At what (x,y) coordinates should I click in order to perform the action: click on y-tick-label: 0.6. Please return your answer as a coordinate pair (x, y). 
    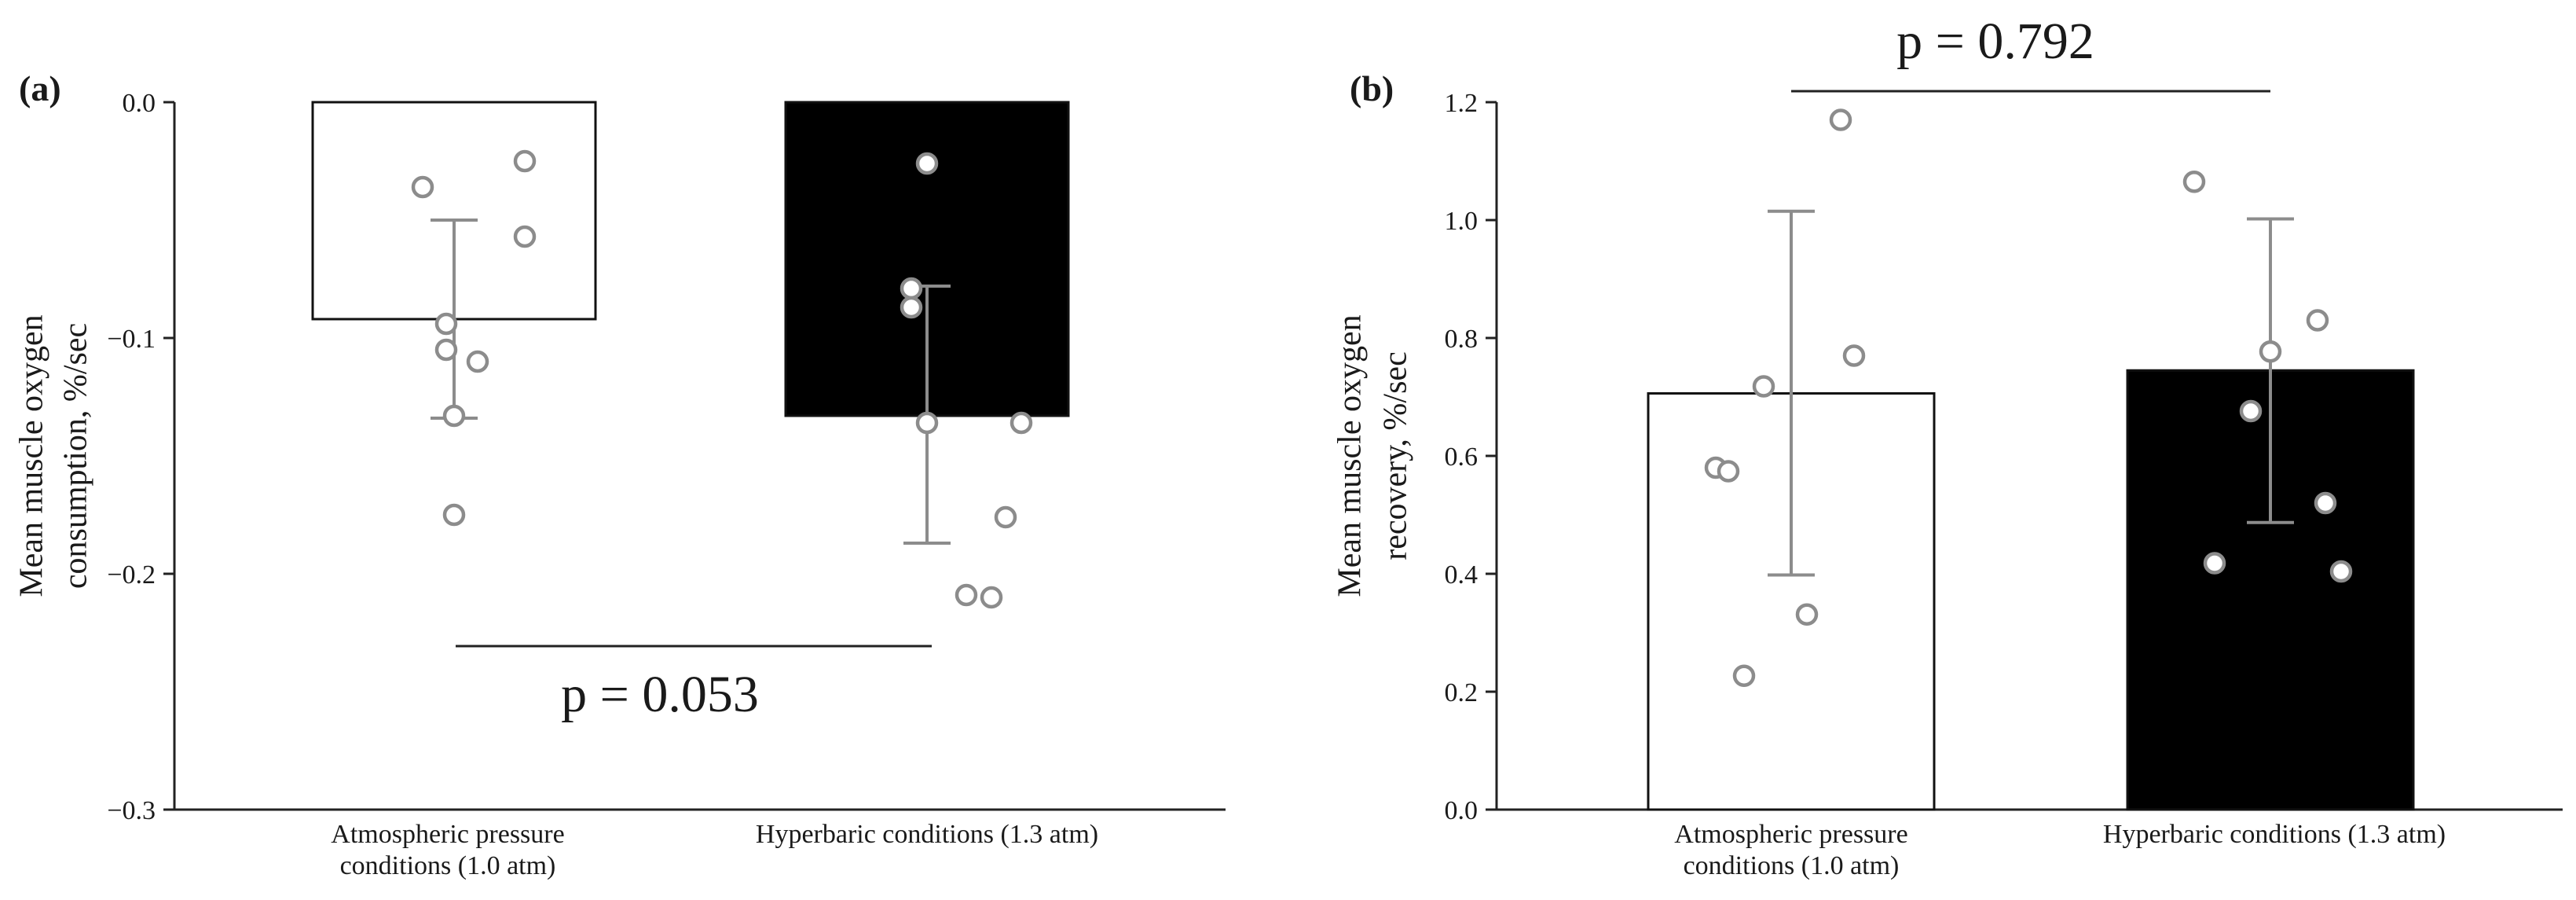
    Looking at the image, I should click on (1462, 457).